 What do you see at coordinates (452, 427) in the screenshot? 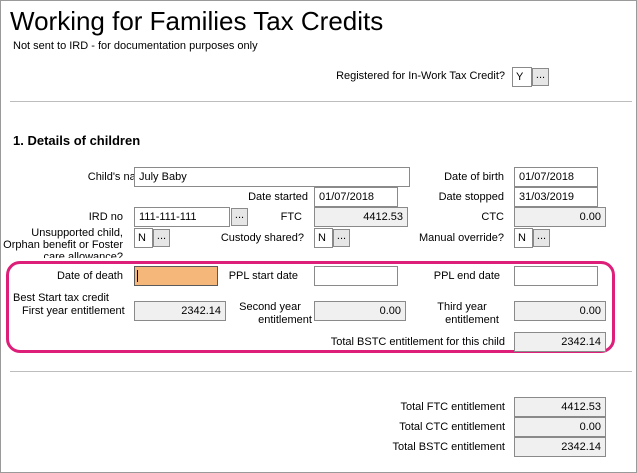
I see `total-ctc-label: Total CTC entitlement` at bounding box center [452, 427].